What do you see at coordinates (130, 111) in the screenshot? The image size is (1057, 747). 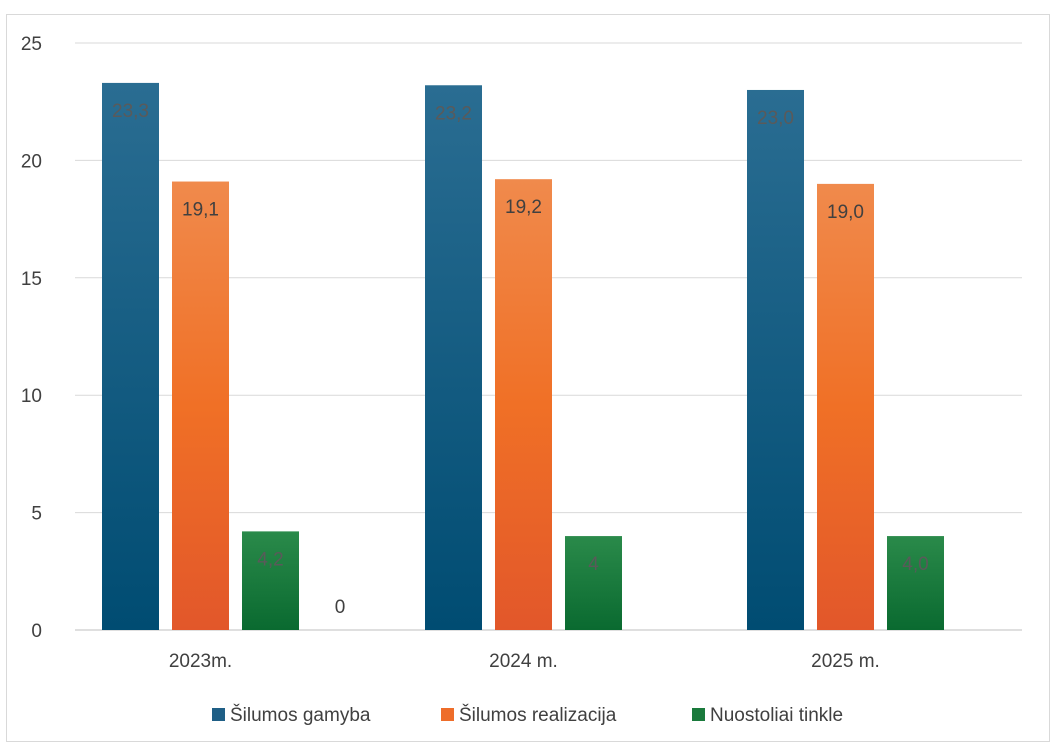 I see `data-label: 23,3` at bounding box center [130, 111].